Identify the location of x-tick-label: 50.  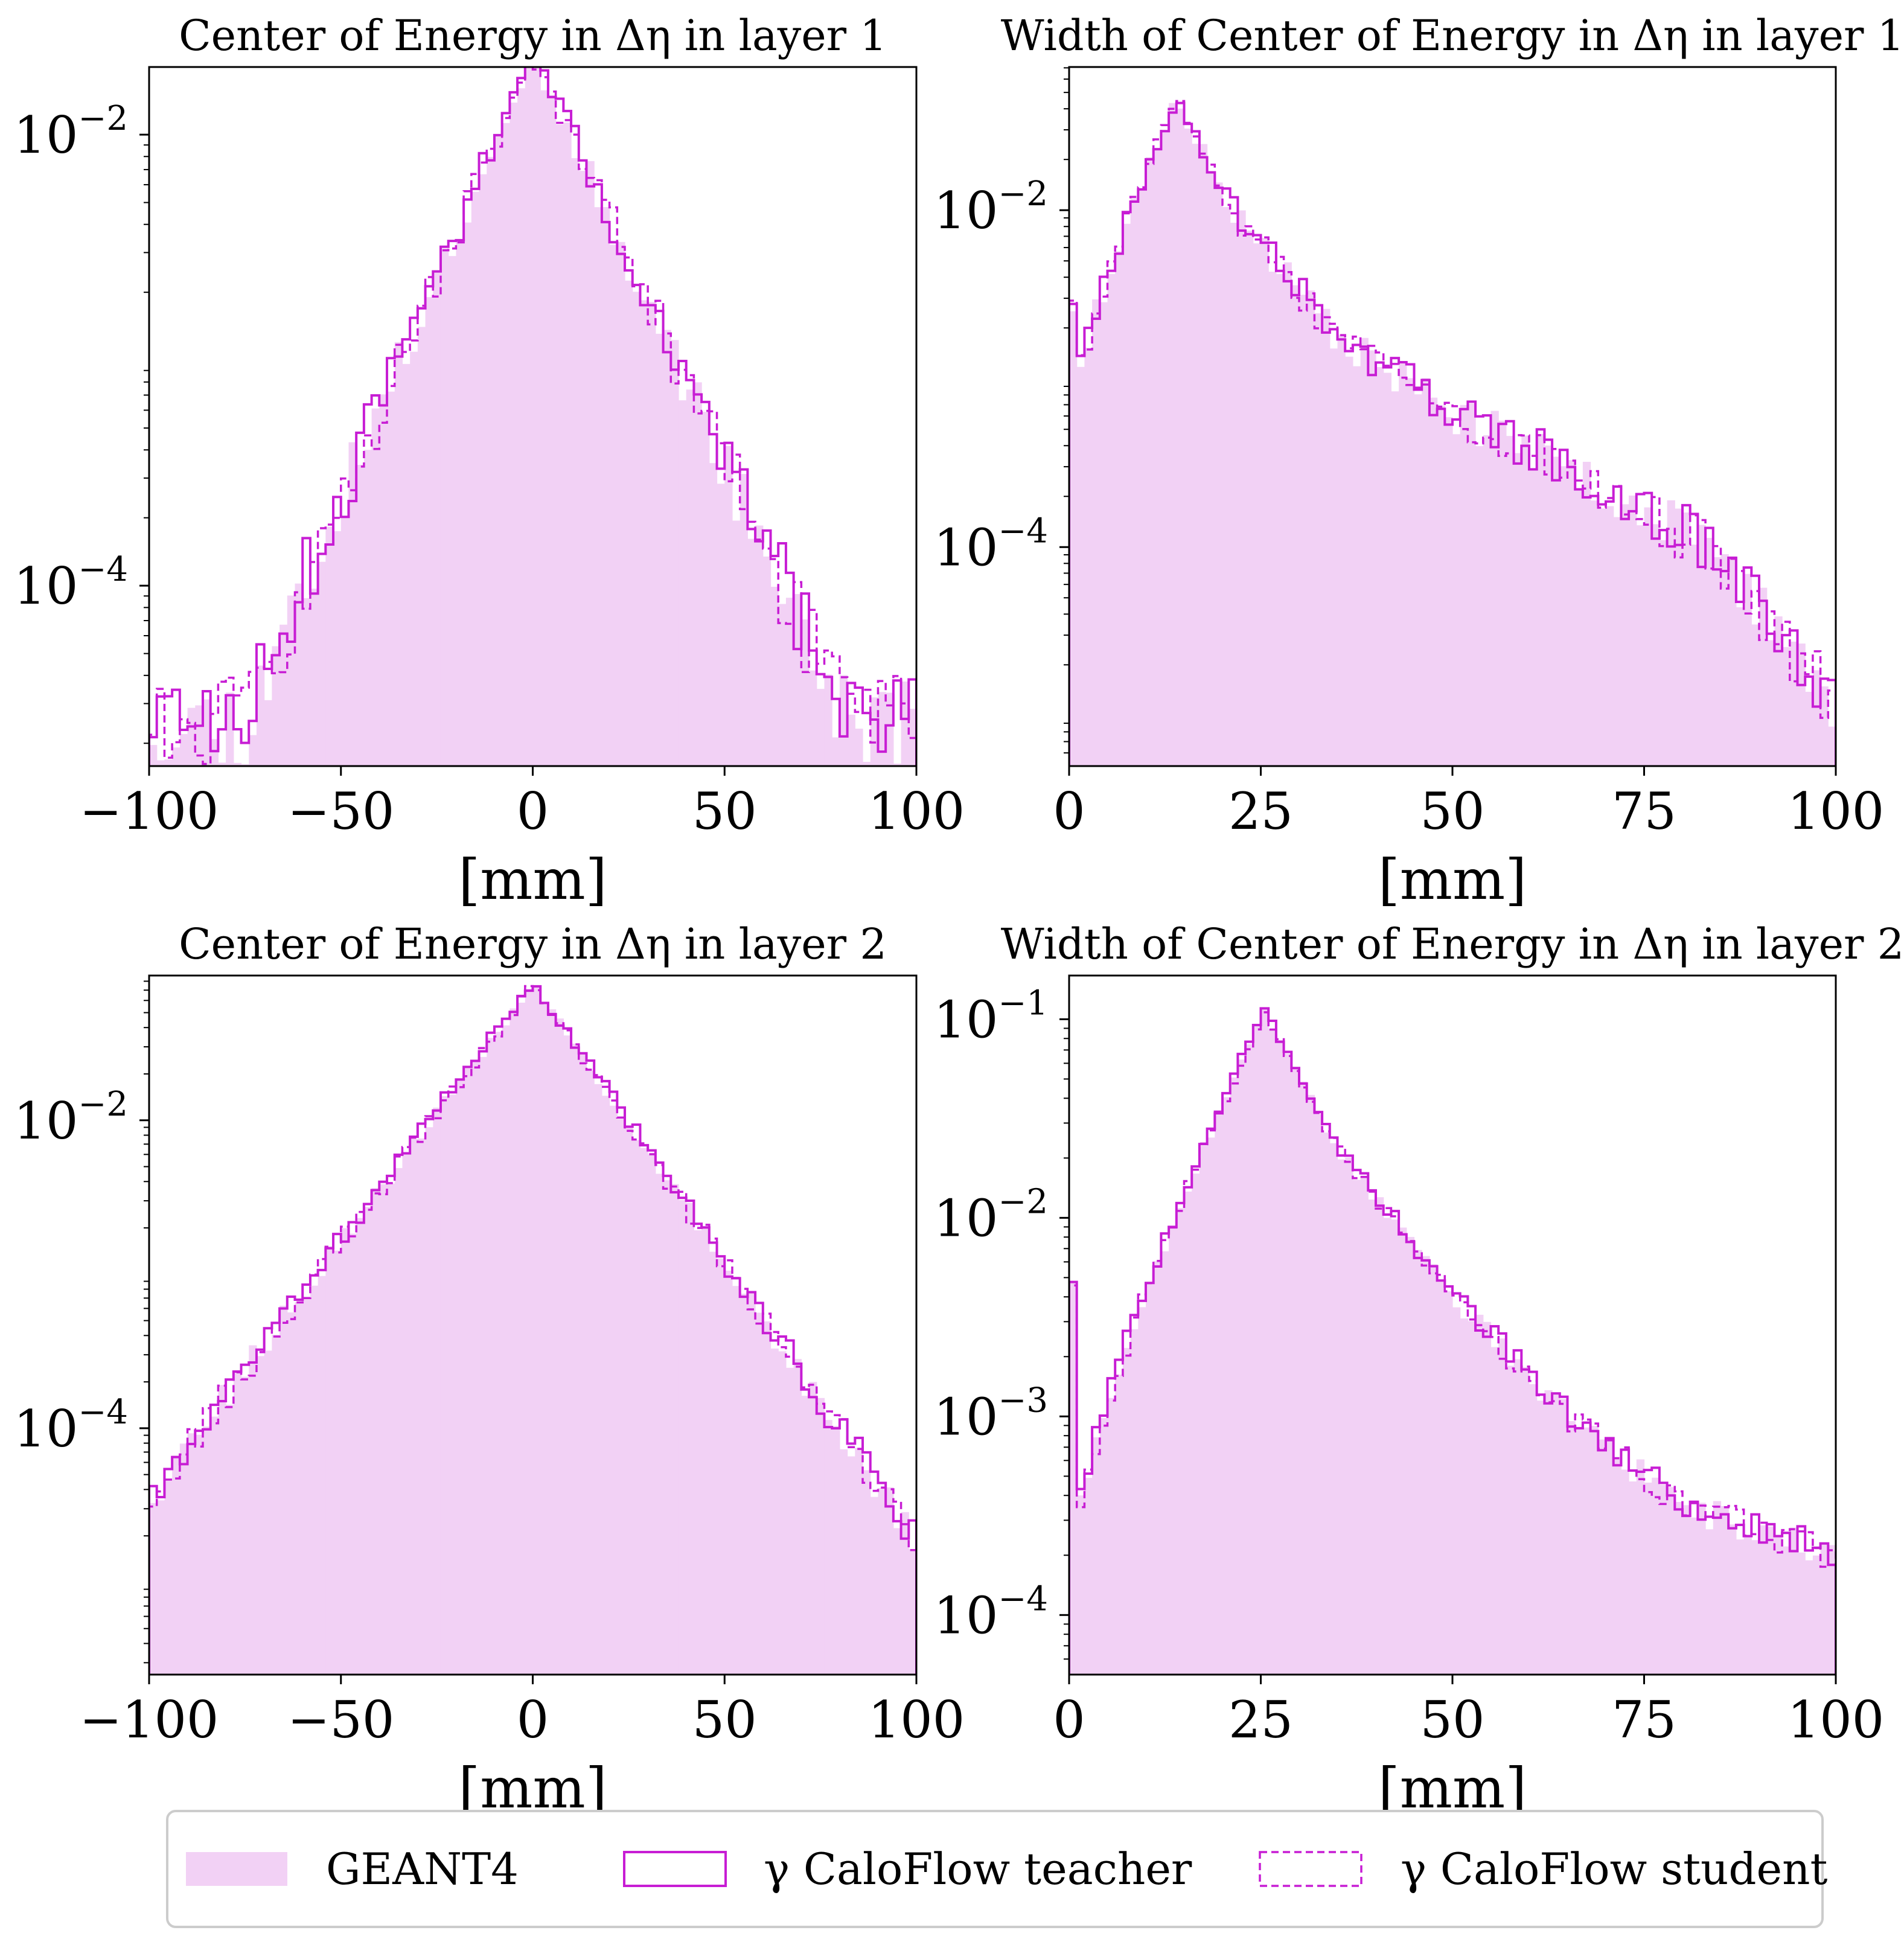
(725, 1719).